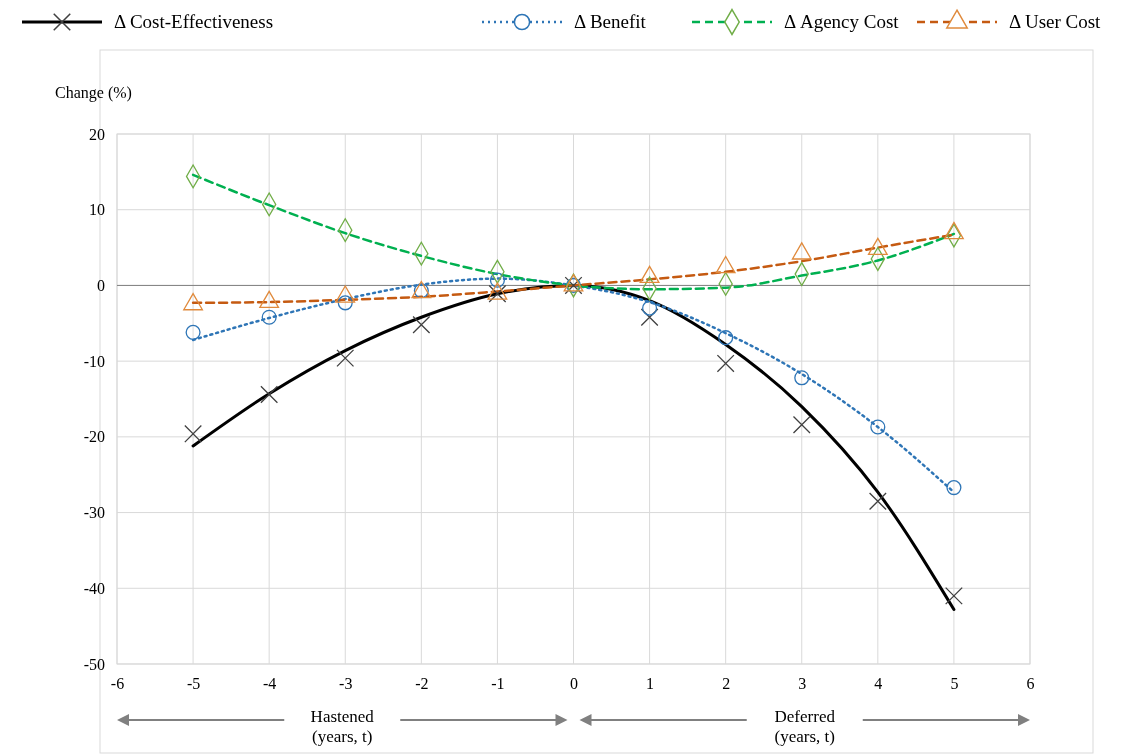  Describe the element at coordinates (1055, 21) in the screenshot. I see `legend-label: Δ User Cost` at that location.